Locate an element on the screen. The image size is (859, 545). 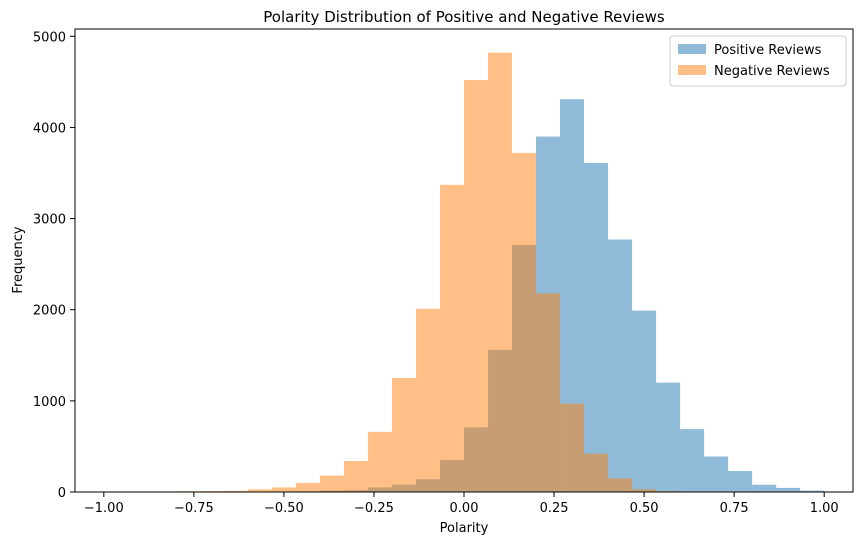
legend-box is located at coordinates (758, 61).